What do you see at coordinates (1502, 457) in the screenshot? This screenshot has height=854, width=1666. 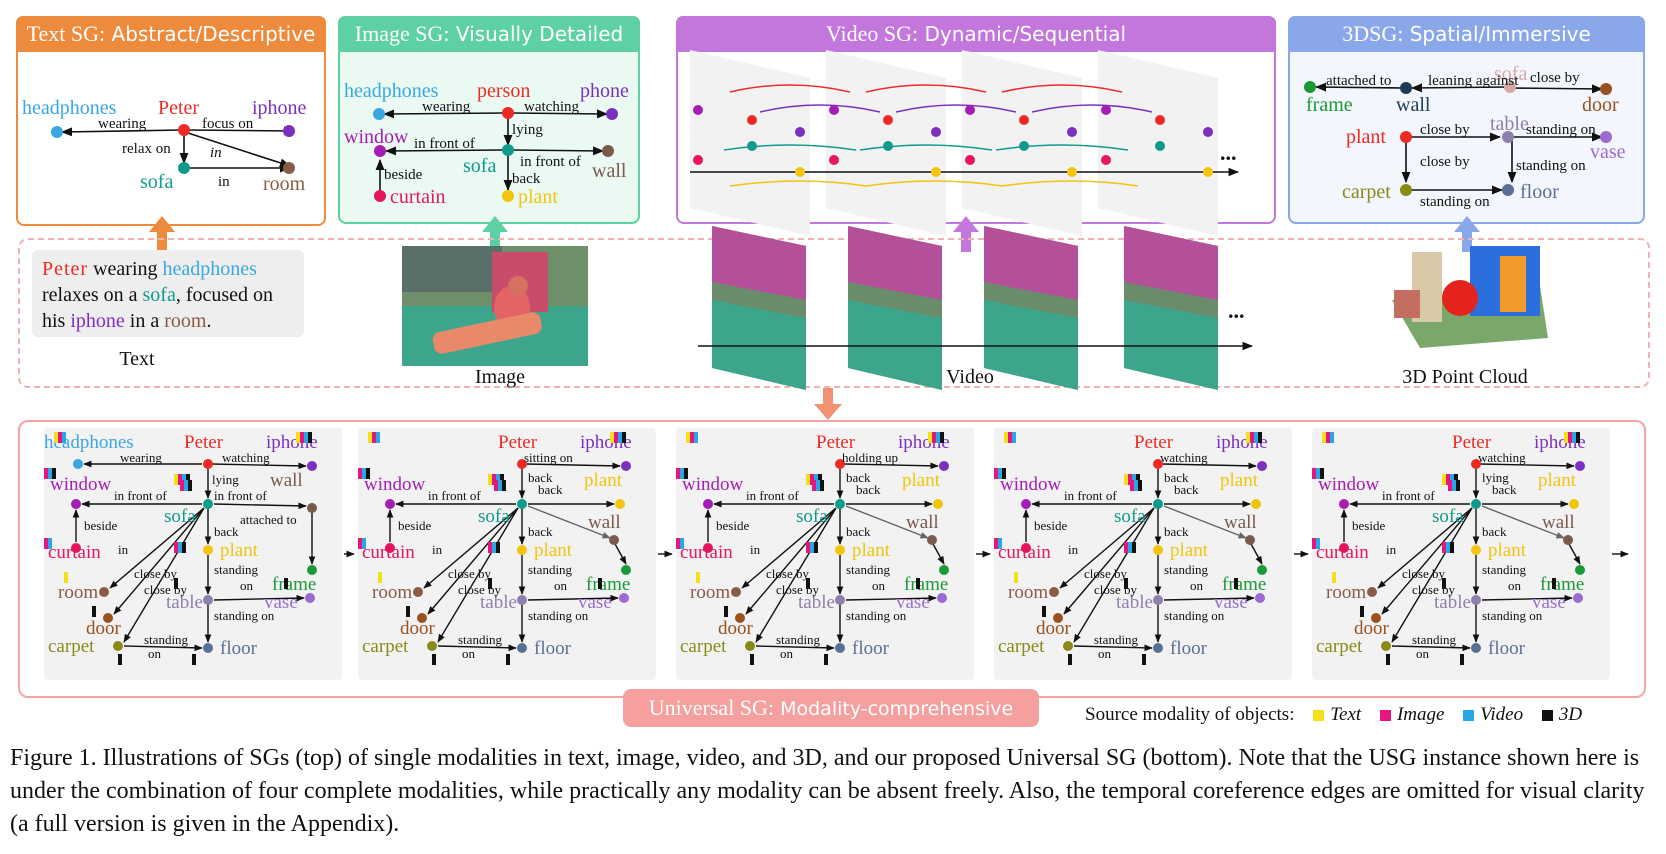 I see `usg-edge-label: watching` at bounding box center [1502, 457].